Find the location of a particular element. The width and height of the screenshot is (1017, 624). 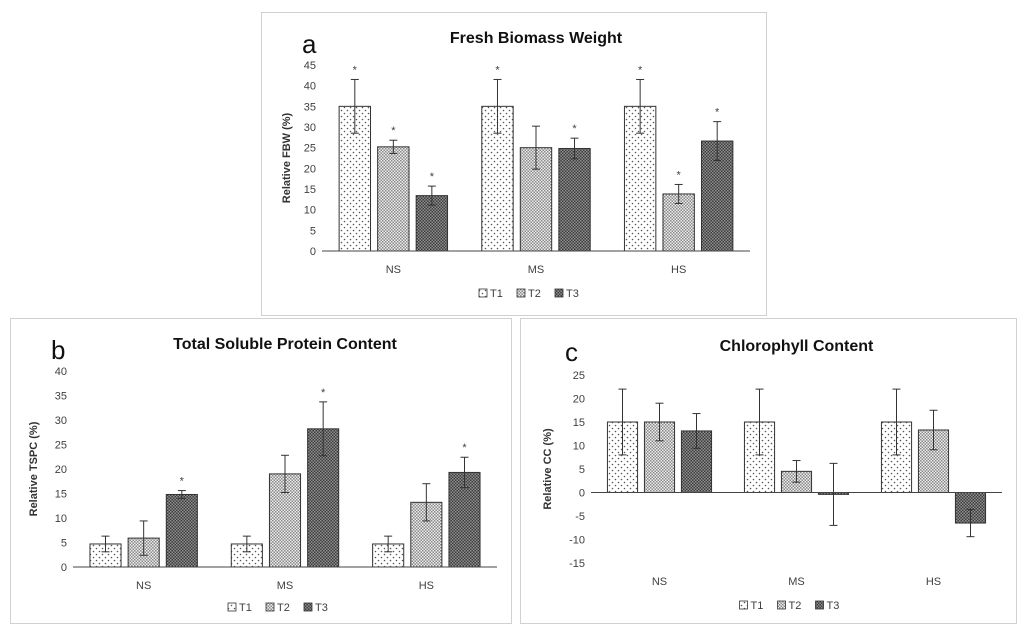

bar-T2-NS is located at coordinates (393, 199).